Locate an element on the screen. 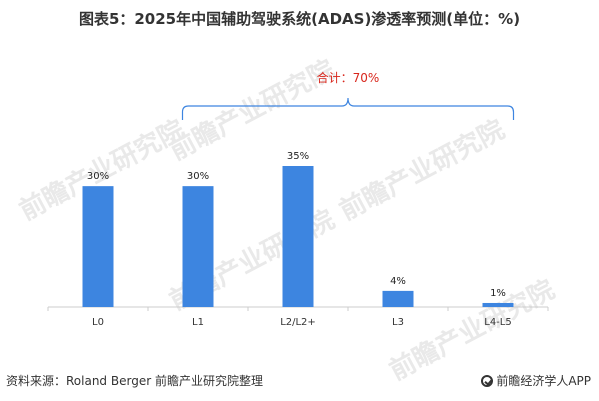 The width and height of the screenshot is (599, 401). x-tick-label: L3 is located at coordinates (398, 322).